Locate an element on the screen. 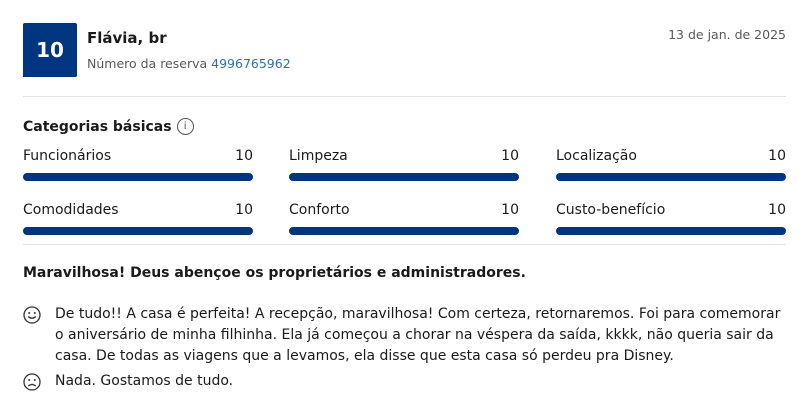 The width and height of the screenshot is (803, 407). categories-title-text: Categorias básicas is located at coordinates (97, 126).